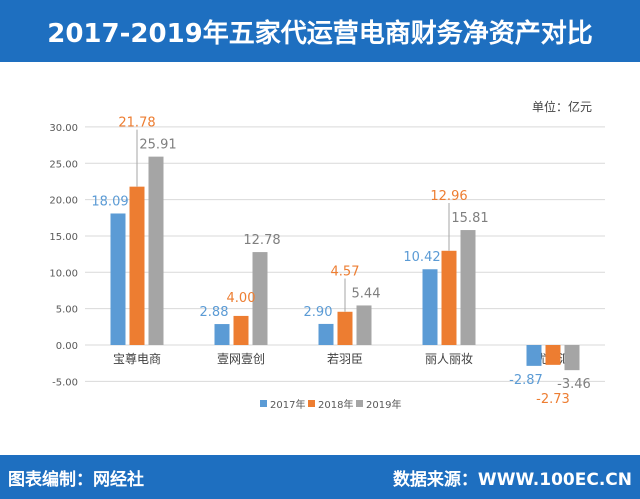 This screenshot has width=640, height=499. I want to click on data-label: 25.91, so click(157, 145).